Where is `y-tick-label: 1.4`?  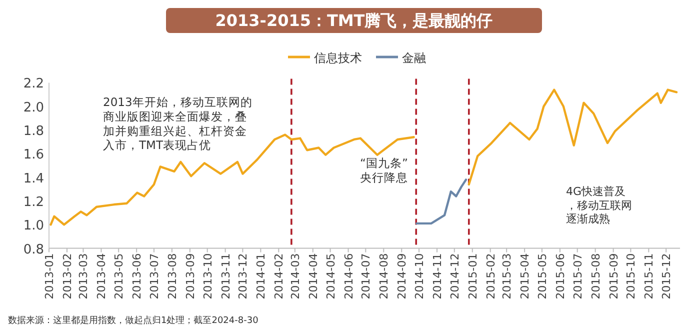 y-tick-label: 1.4 is located at coordinates (33, 178).